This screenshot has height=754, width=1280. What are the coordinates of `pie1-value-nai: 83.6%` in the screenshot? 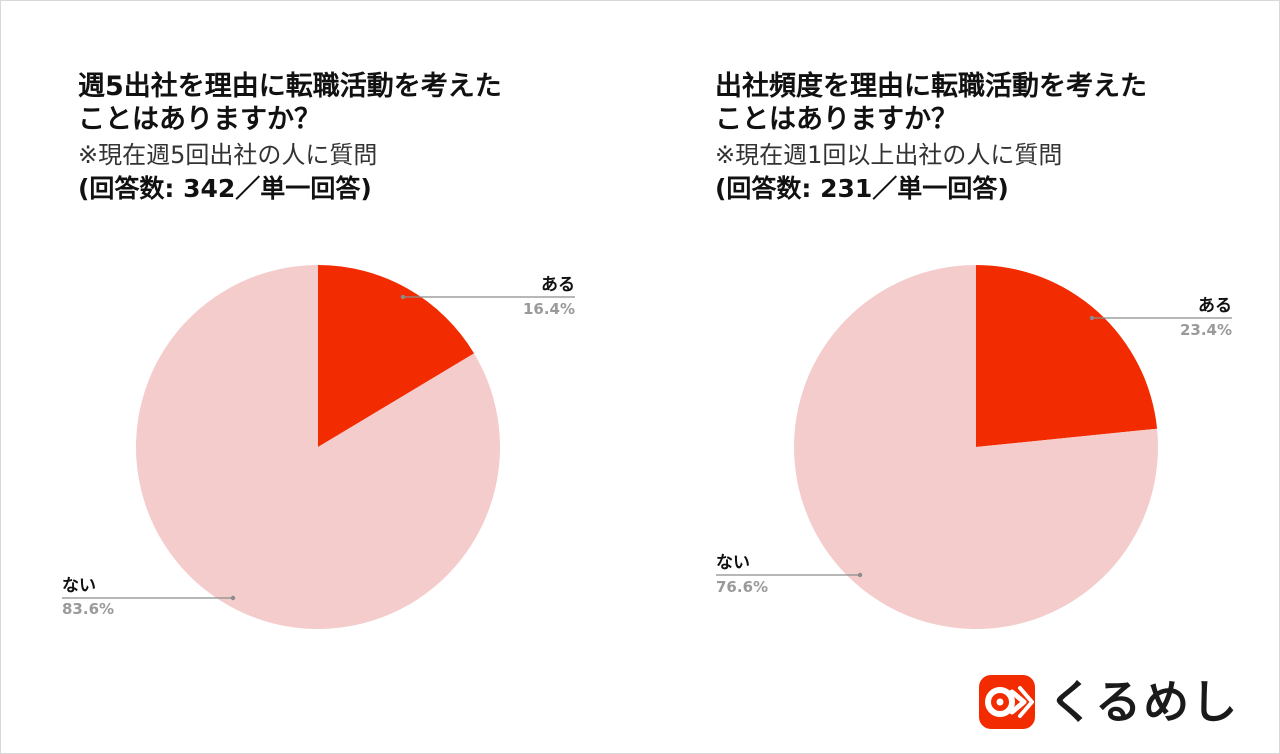 It's located at (88, 609).